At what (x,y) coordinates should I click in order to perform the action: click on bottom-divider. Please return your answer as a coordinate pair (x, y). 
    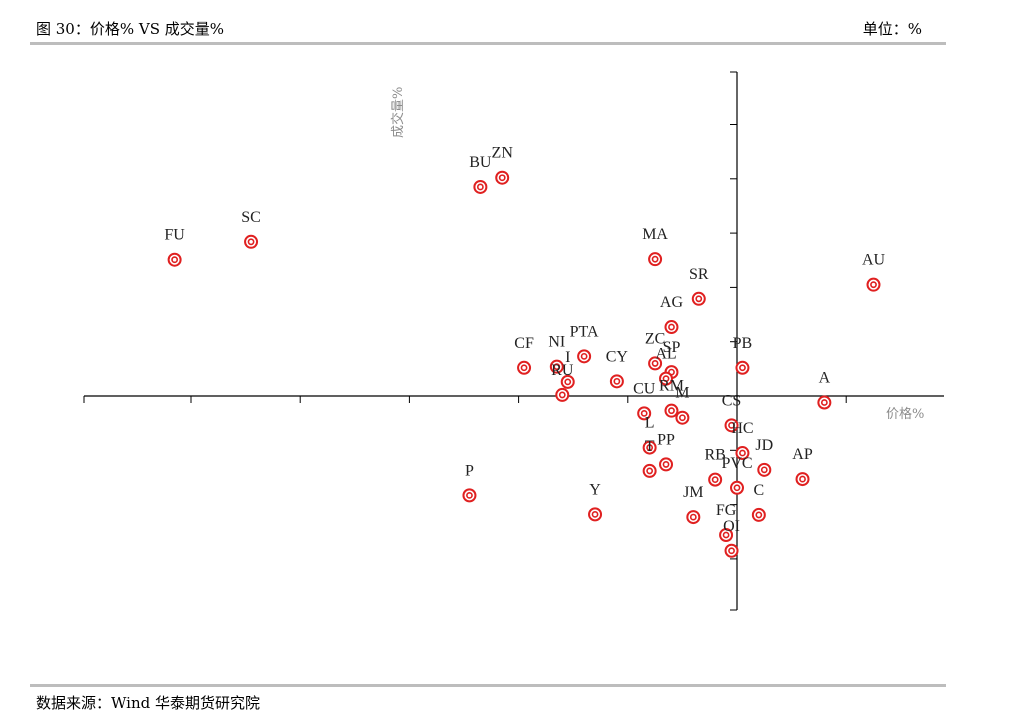
    Looking at the image, I should click on (488, 685).